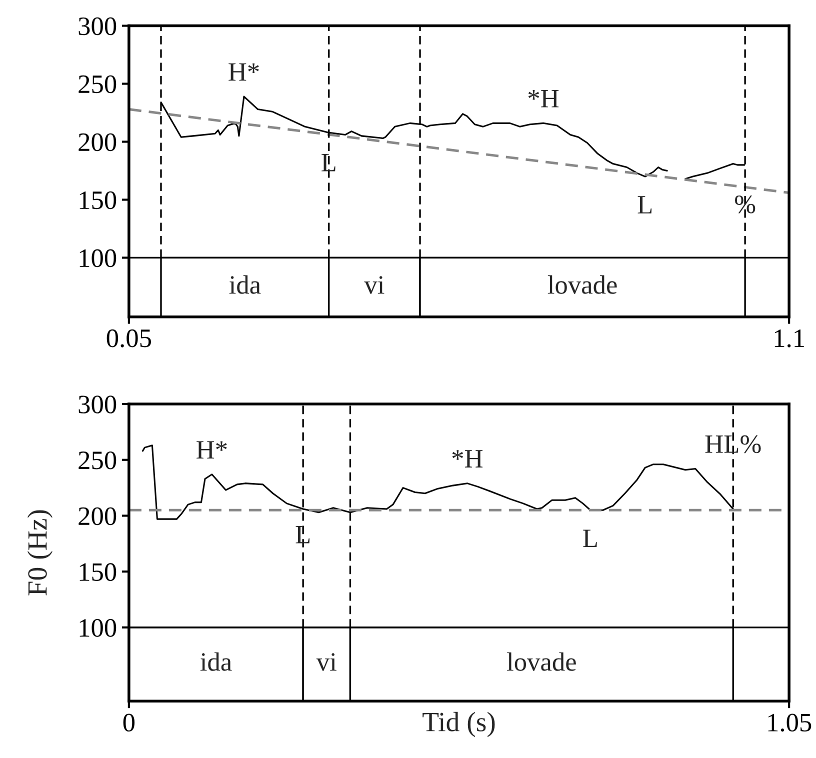  What do you see at coordinates (129, 723) in the screenshot?
I see `x-tick-label: 0` at bounding box center [129, 723].